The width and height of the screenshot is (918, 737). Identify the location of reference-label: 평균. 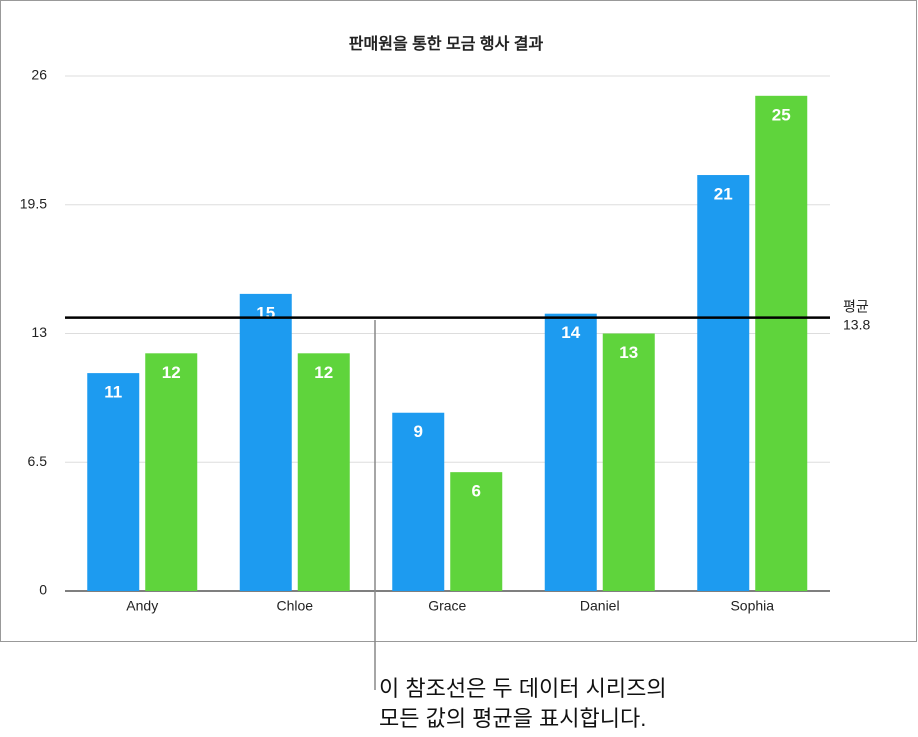
(856, 306).